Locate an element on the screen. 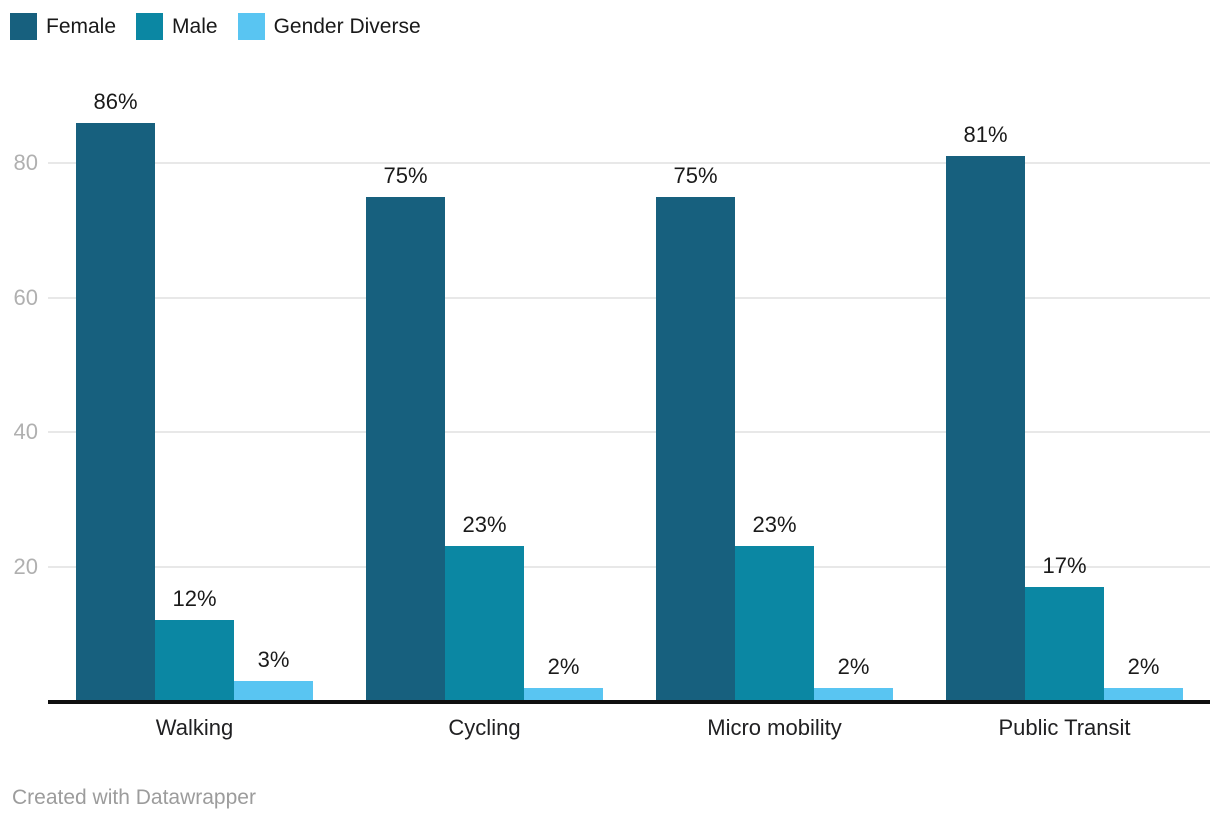 This screenshot has height=824, width=1220. bar-female-cycling is located at coordinates (405, 448).